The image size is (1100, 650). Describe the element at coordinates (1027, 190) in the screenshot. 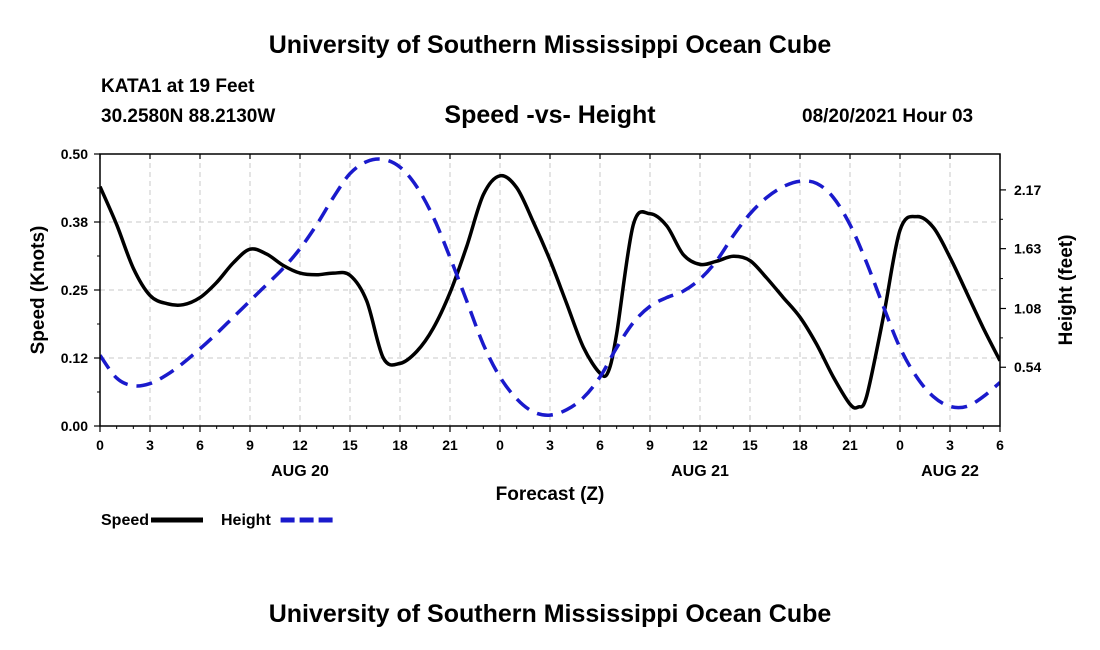

I see `y-right-tick-label: 2.17` at that location.